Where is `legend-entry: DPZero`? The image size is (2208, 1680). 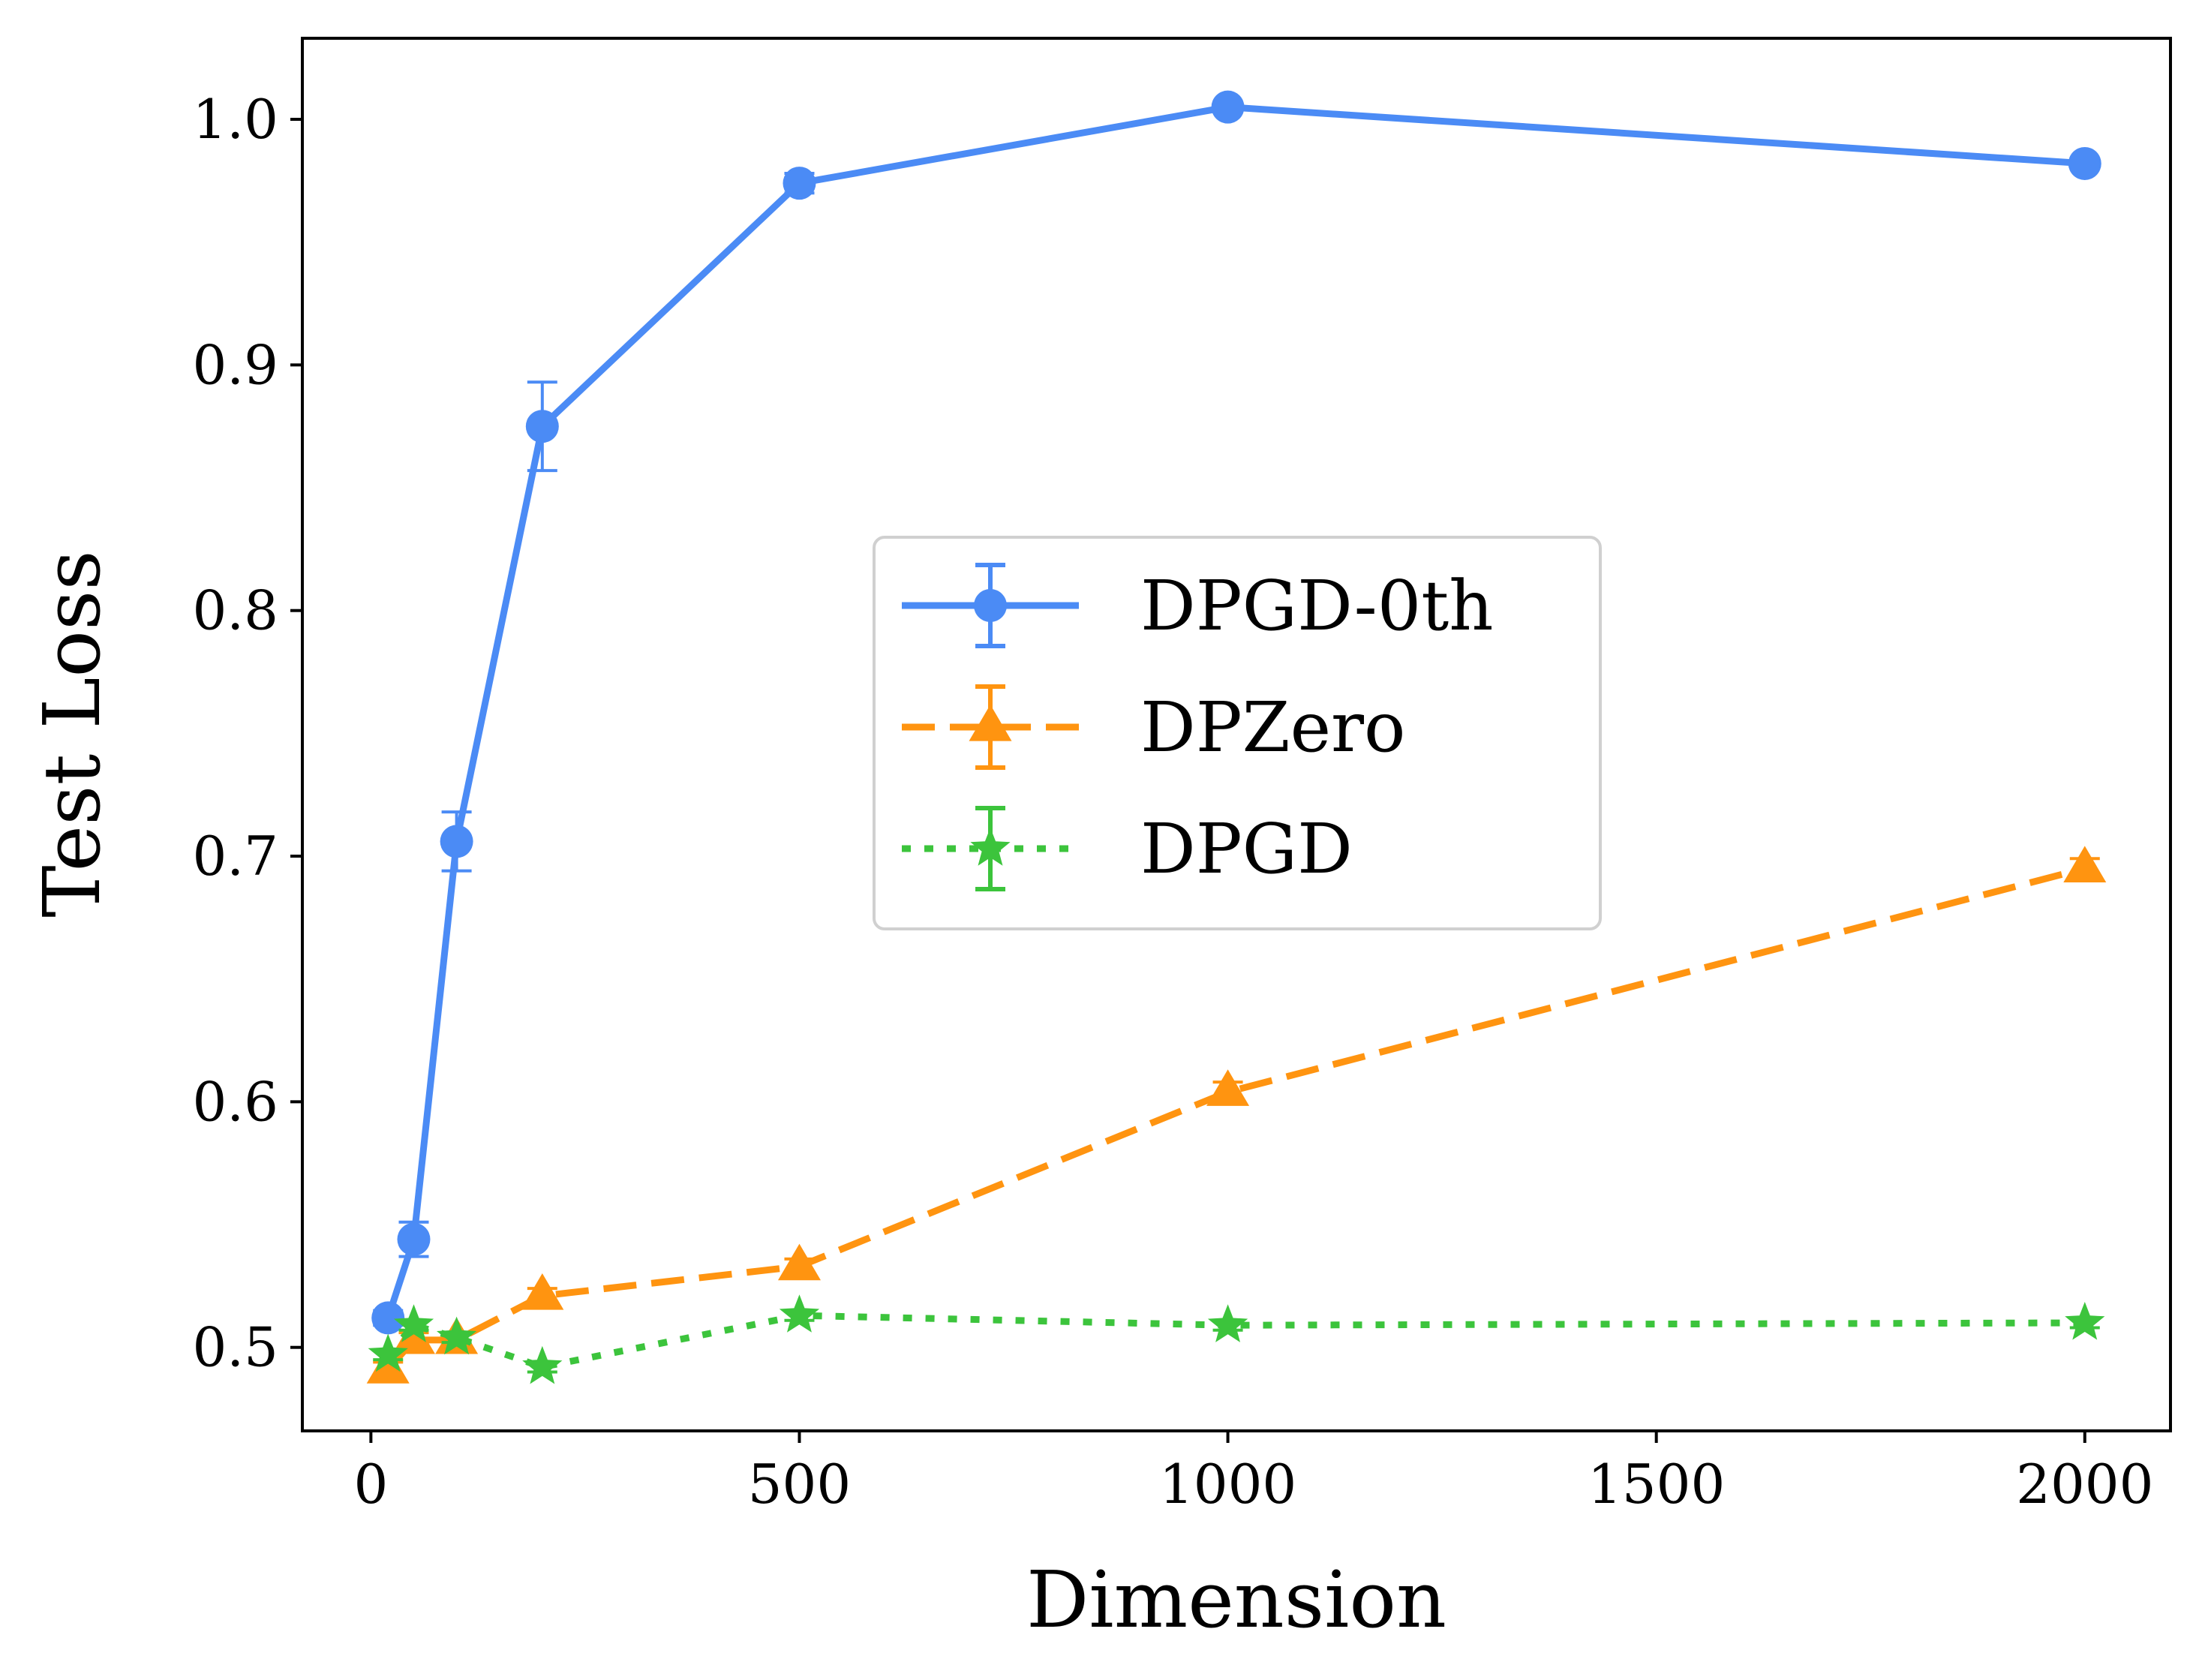 legend-entry: DPZero is located at coordinates (1153, 727).